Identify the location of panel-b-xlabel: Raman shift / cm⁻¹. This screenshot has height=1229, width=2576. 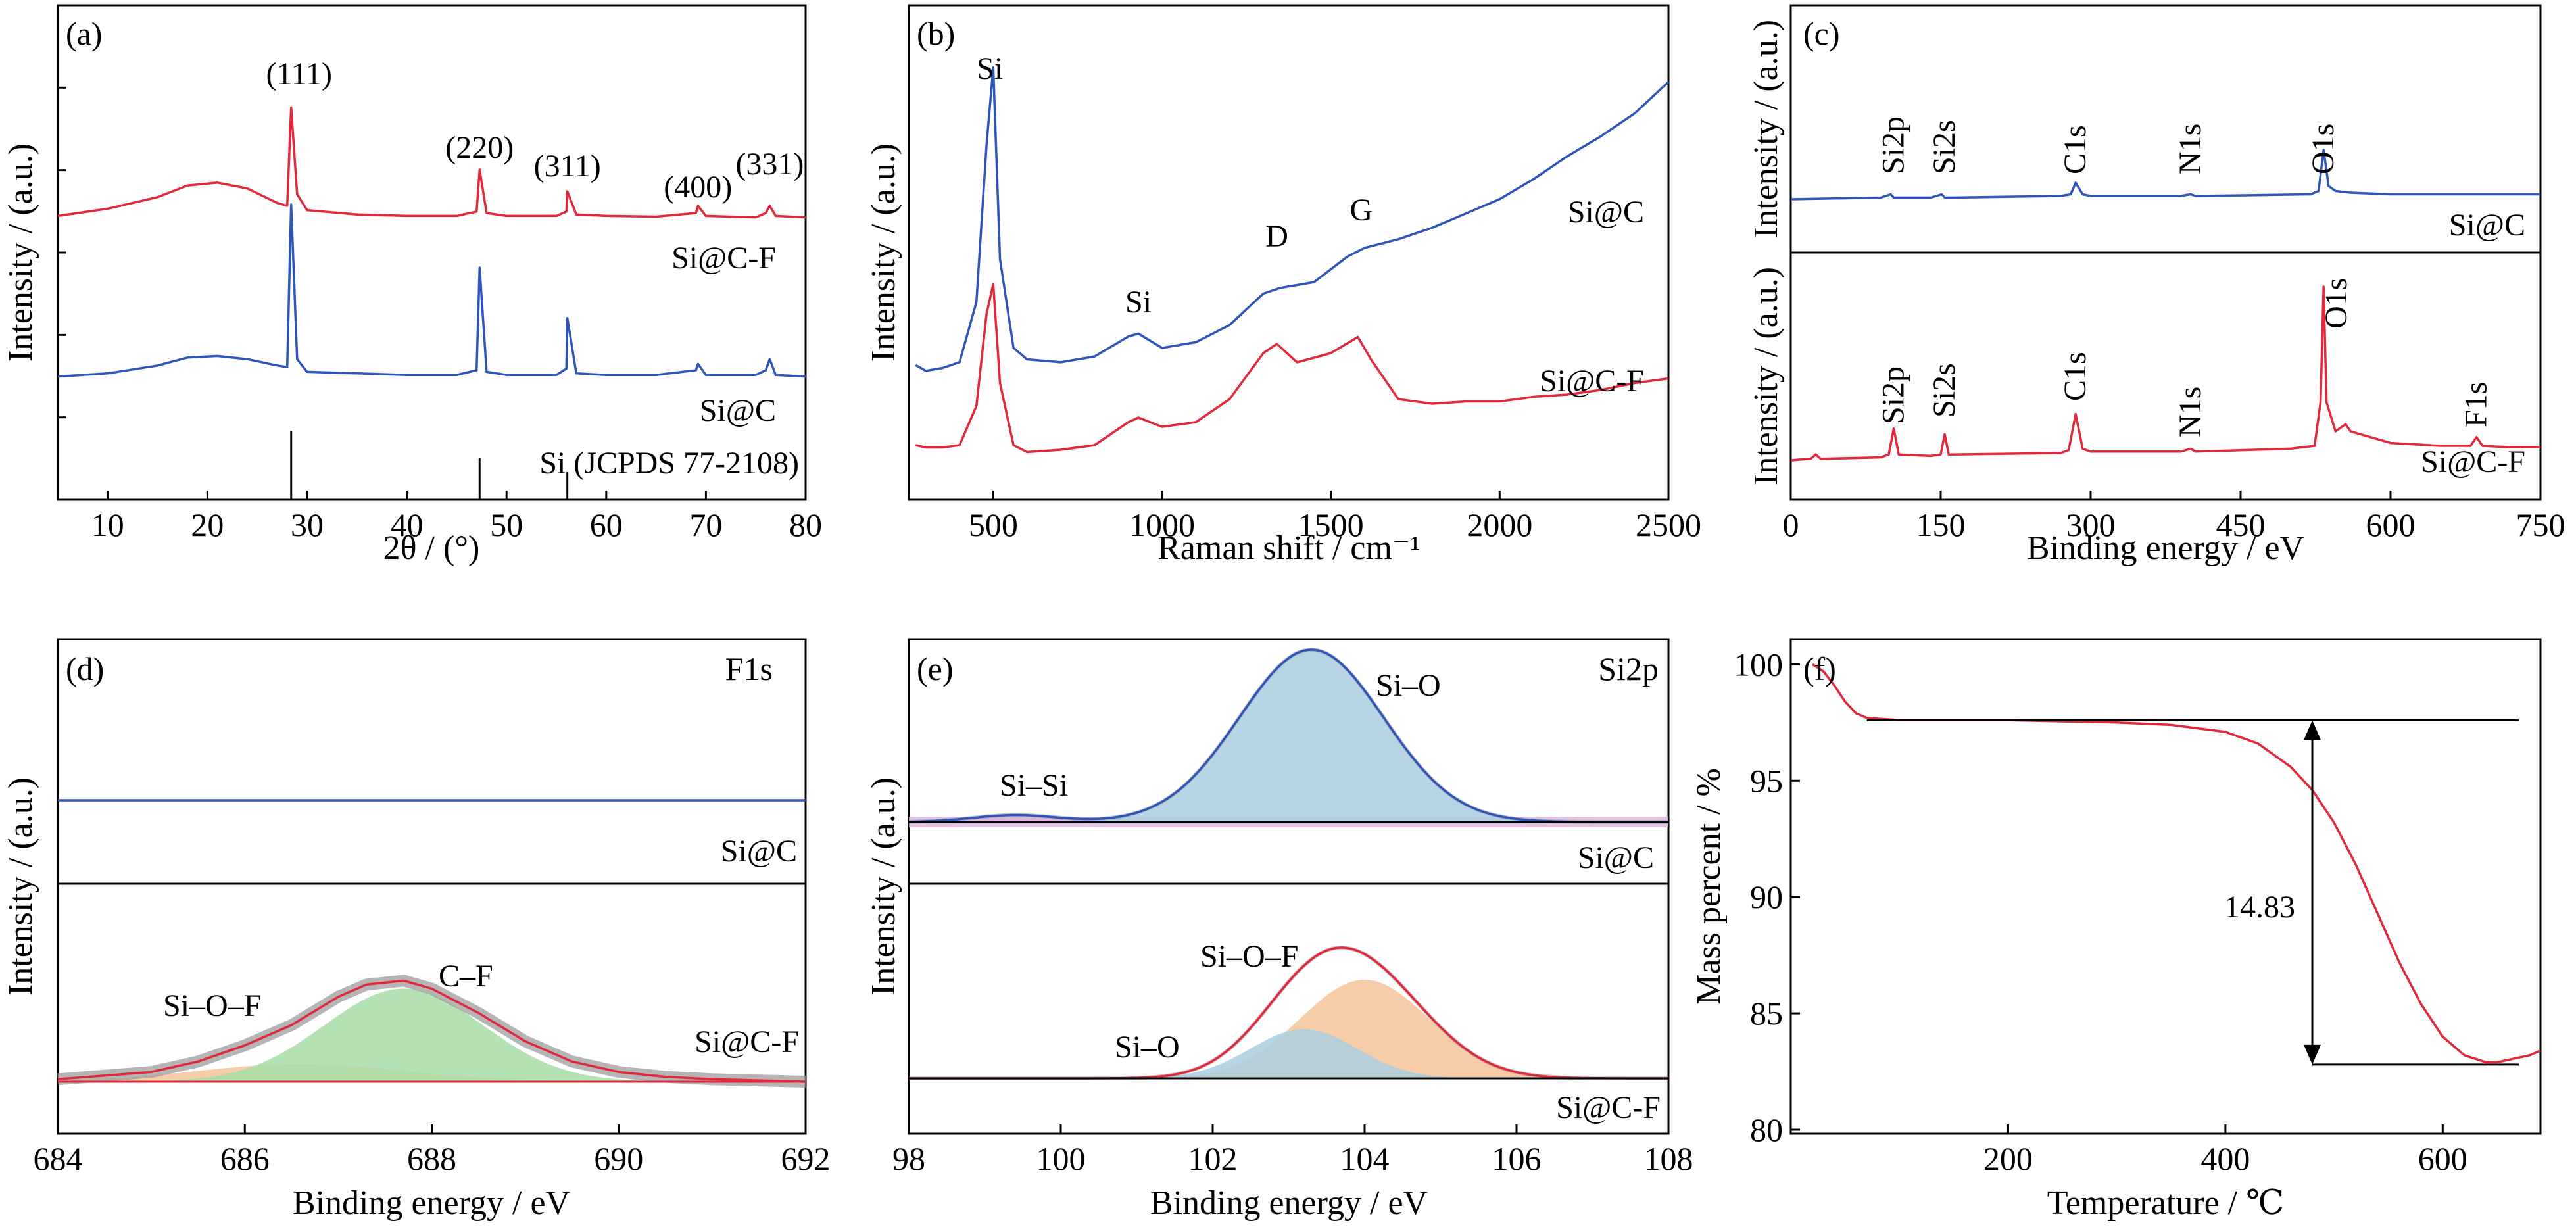
(1289, 548).